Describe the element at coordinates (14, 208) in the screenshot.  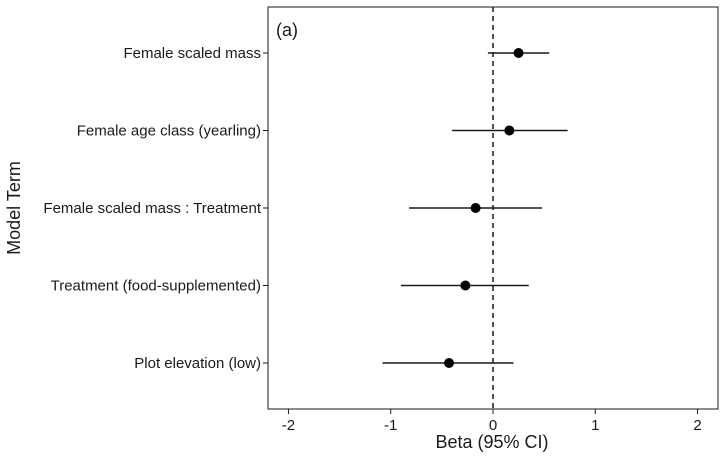
I see `y-axis-title: Model Term` at that location.